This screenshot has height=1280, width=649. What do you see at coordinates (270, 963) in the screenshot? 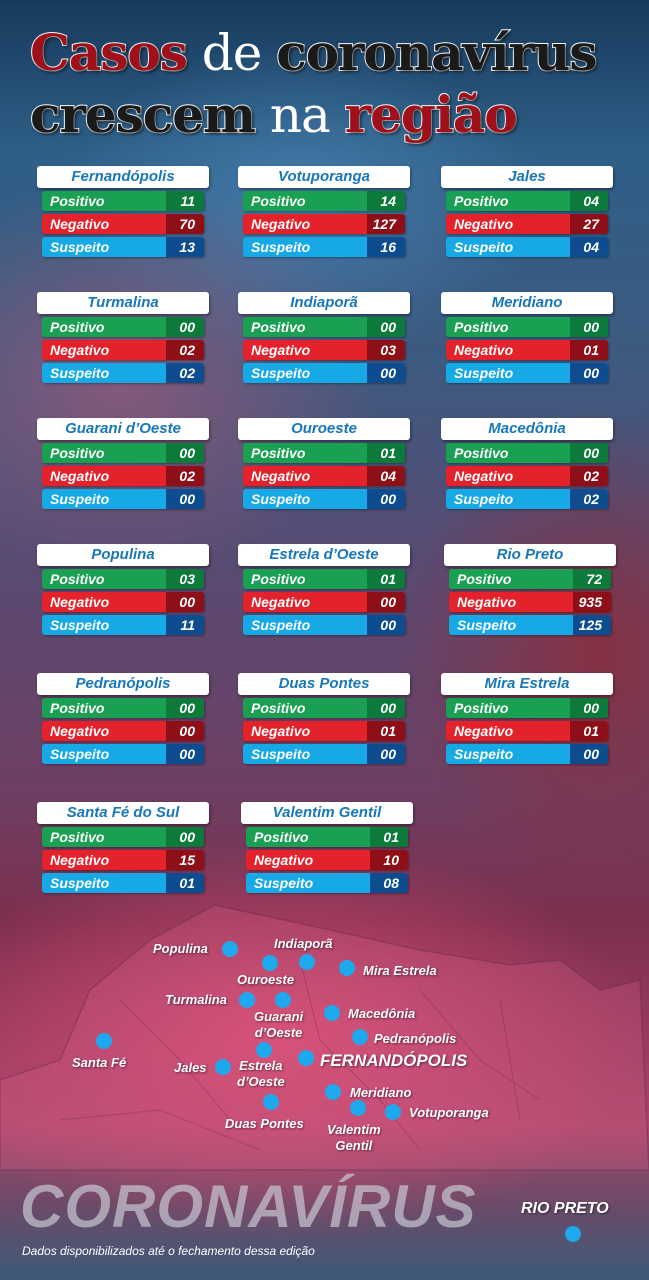
I see `map-marker-ouroeste` at bounding box center [270, 963].